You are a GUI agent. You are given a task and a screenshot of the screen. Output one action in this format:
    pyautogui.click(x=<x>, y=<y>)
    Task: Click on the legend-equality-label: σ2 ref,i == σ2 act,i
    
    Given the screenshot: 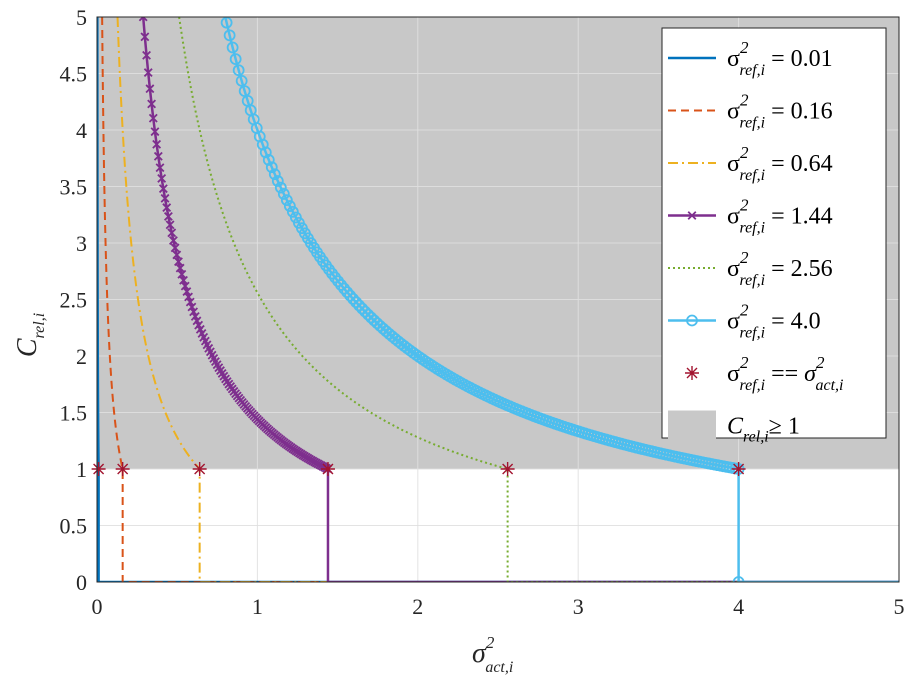 What is the action you would take?
    pyautogui.click(x=785, y=373)
    